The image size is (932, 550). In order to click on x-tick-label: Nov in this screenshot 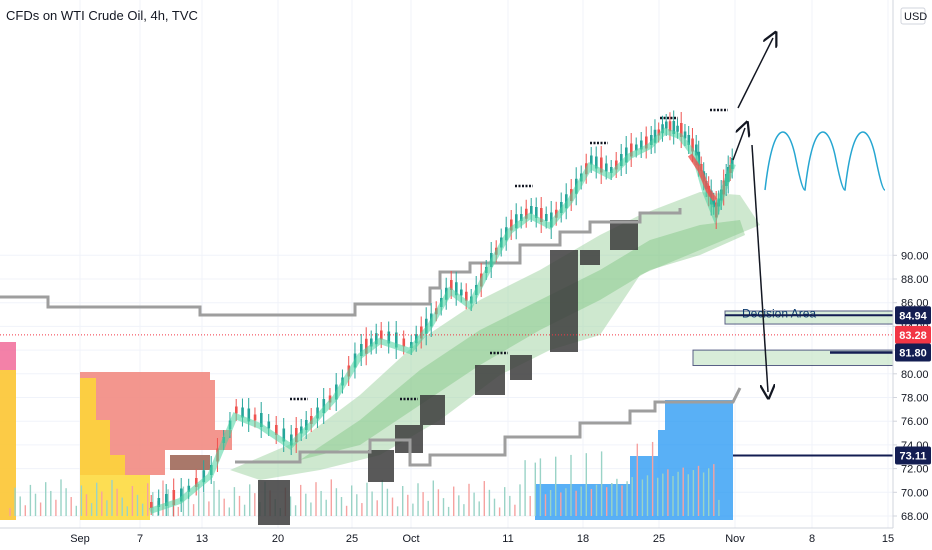, I will do `click(735, 539)`.